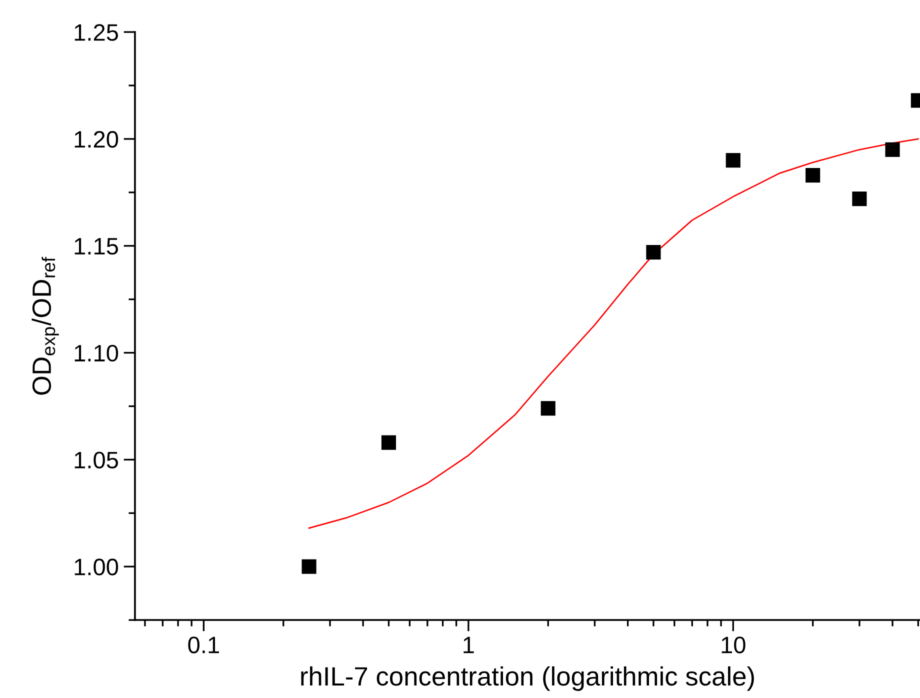 This screenshot has width=920, height=698. I want to click on y-tick-label: 1.20, so click(96, 139).